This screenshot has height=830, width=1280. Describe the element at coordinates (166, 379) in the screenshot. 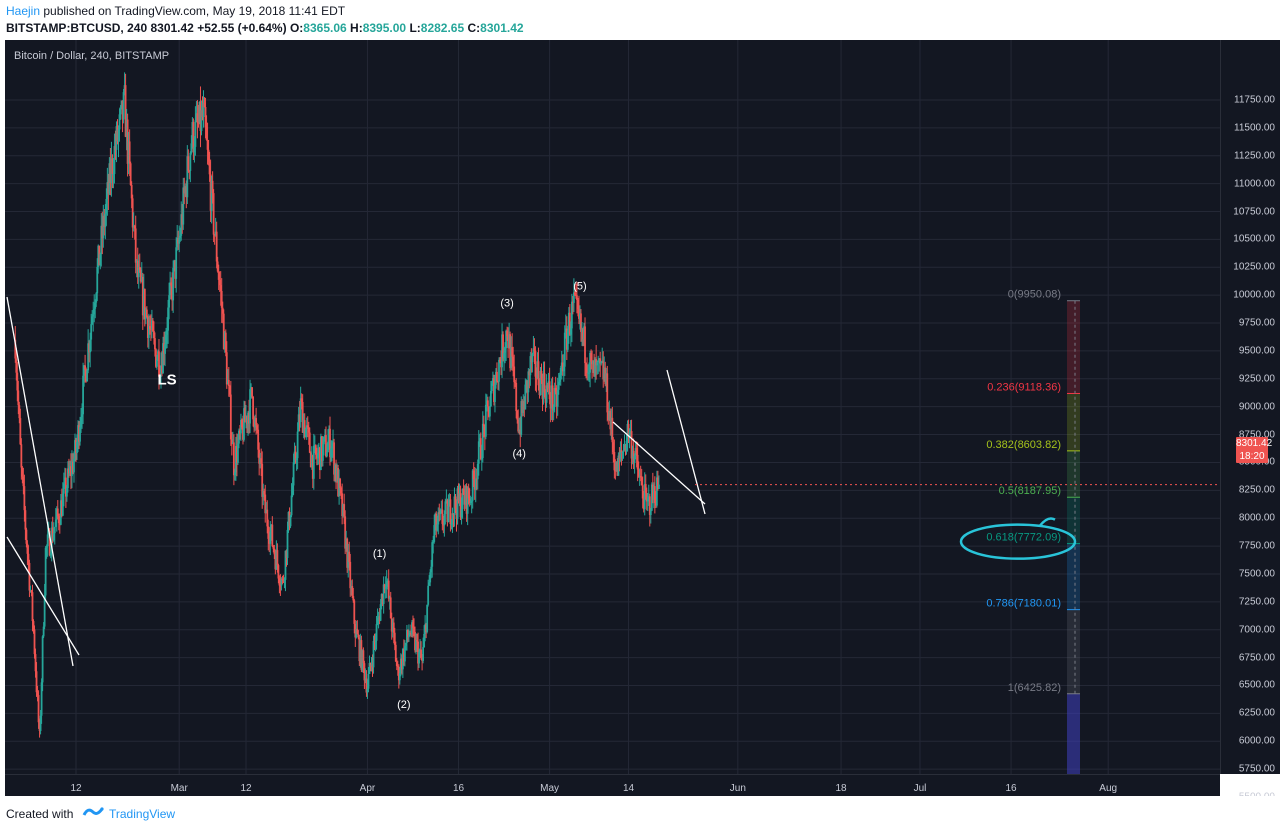

I see `left-shoulder-label: LS` at that location.